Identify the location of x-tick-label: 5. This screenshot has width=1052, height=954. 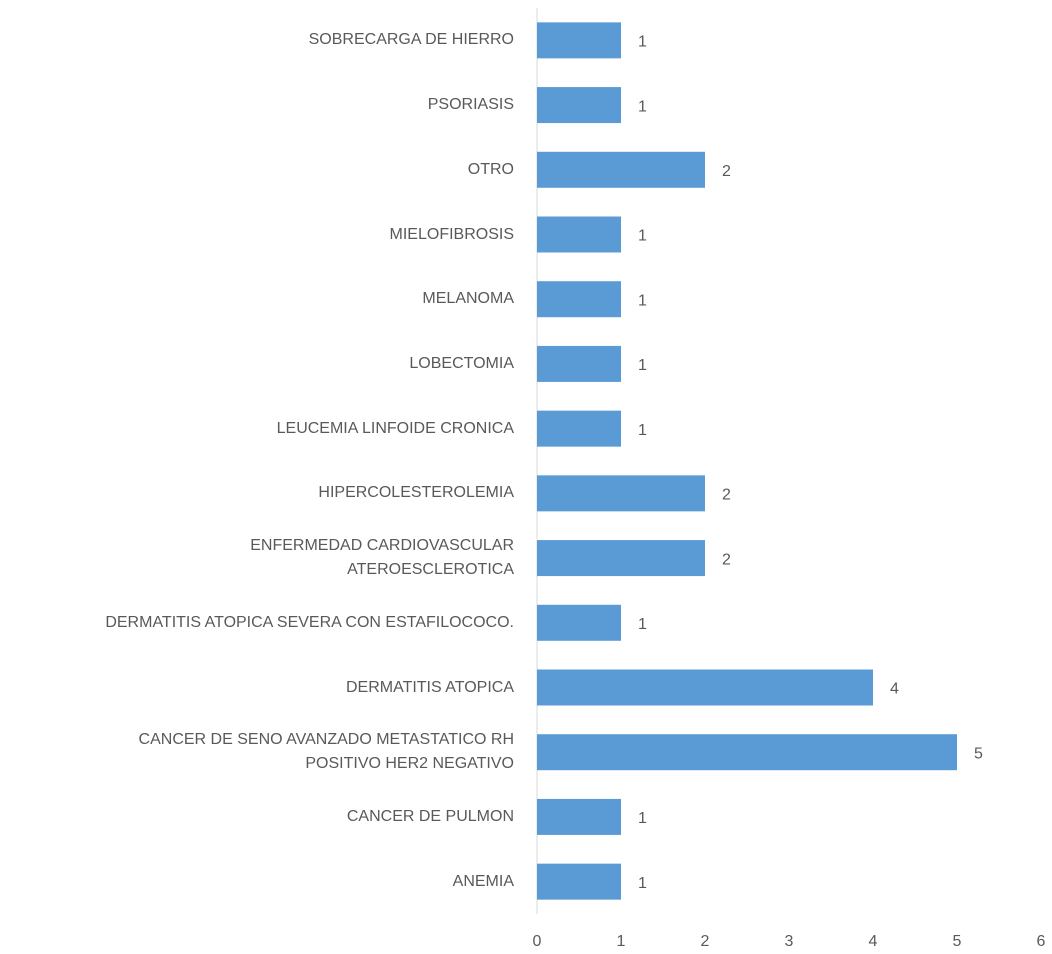
(957, 941).